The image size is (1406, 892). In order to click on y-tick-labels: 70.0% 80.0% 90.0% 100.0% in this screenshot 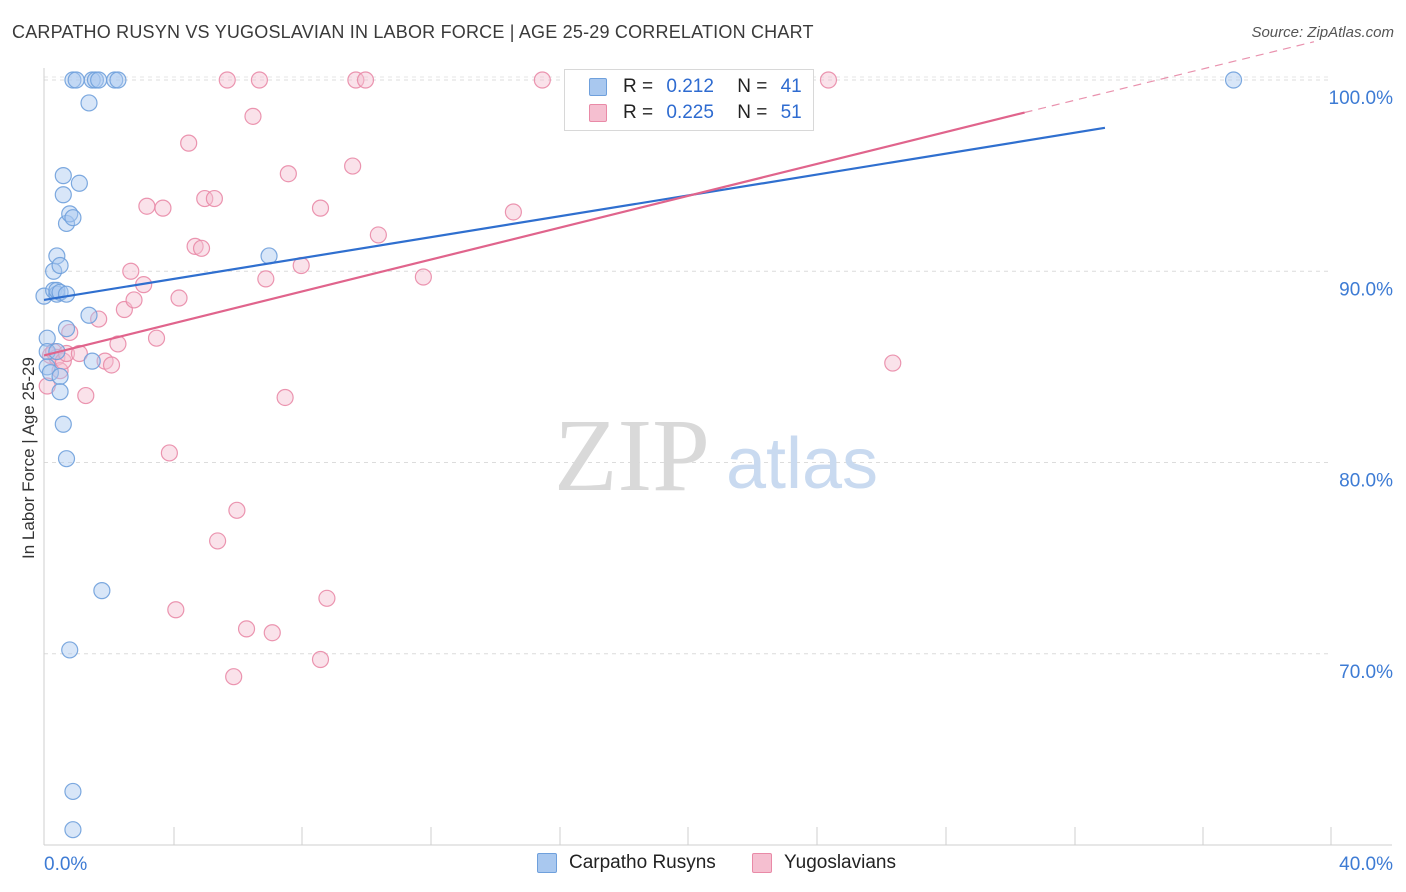, I will do `click(1361, 385)`.